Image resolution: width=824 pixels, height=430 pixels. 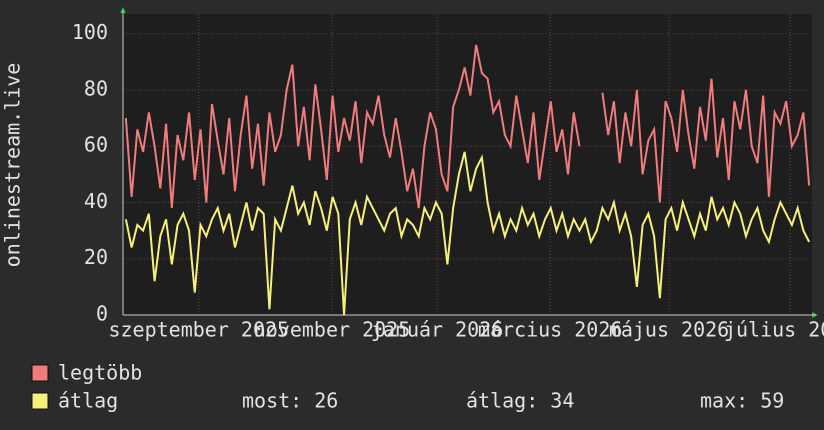 I want to click on x-tick-label: szeptember 2025, so click(x=198, y=330).